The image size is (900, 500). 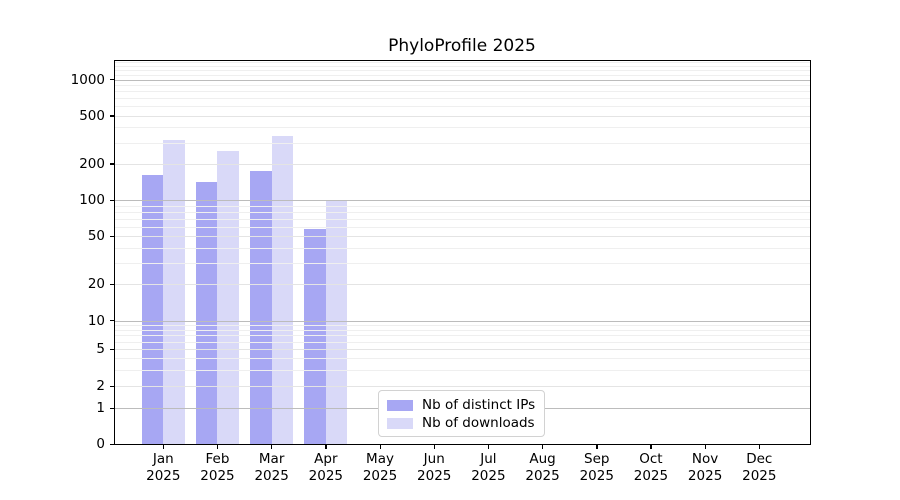 What do you see at coordinates (163, 447) in the screenshot?
I see `x-tick-jan` at bounding box center [163, 447].